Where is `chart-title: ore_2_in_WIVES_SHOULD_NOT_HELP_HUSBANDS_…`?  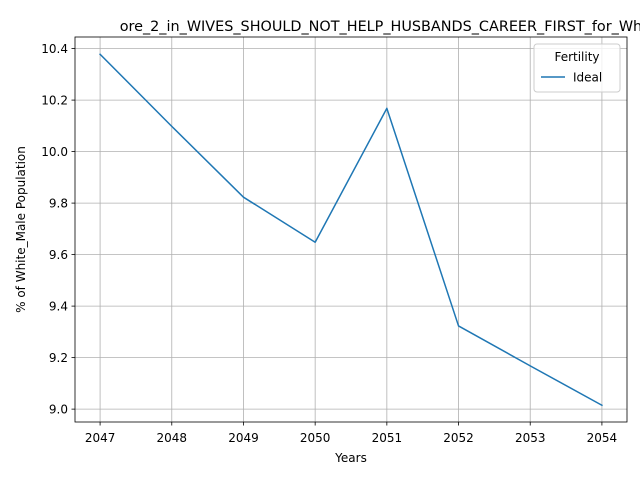
chart-title: ore_2_in_WIVES_SHOULD_NOT_HELP_HUSBANDS_… is located at coordinates (380, 27).